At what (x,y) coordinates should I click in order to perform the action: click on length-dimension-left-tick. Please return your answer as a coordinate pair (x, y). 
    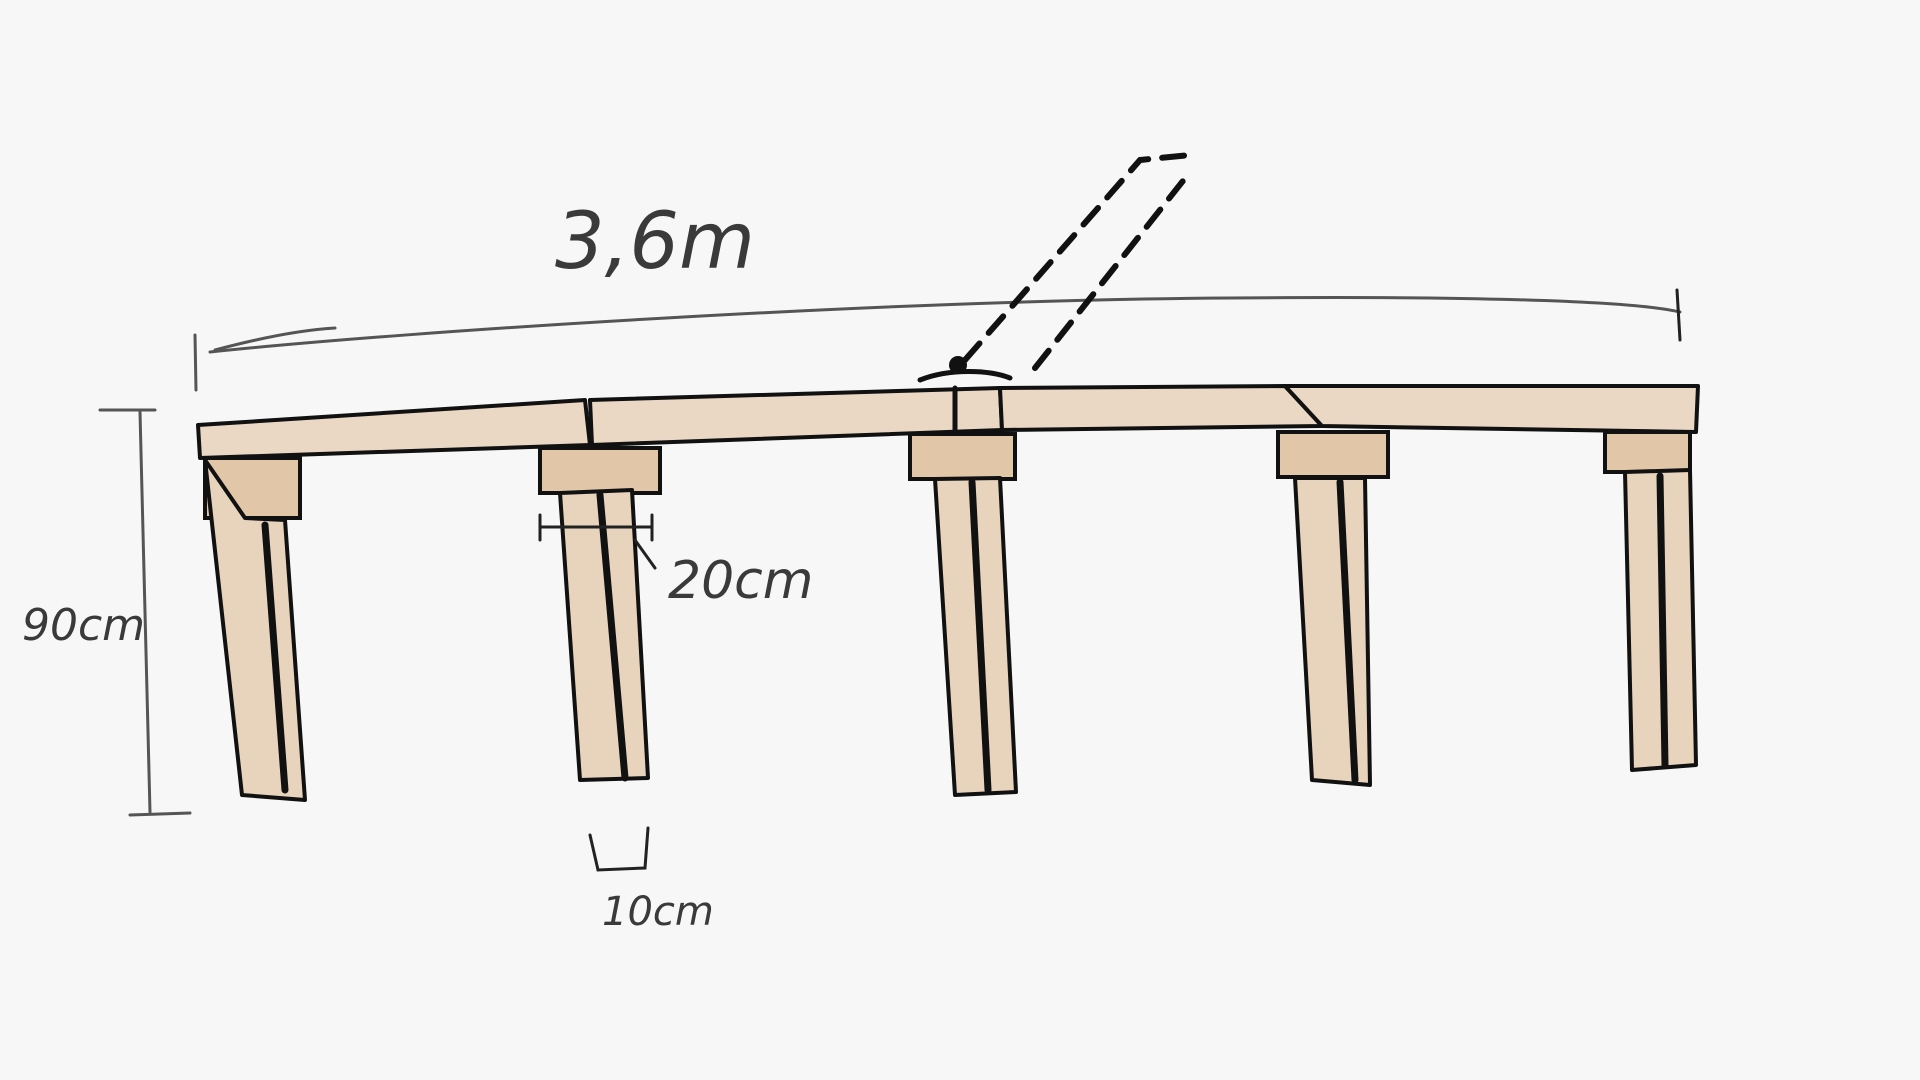
    Looking at the image, I should click on (195, 362).